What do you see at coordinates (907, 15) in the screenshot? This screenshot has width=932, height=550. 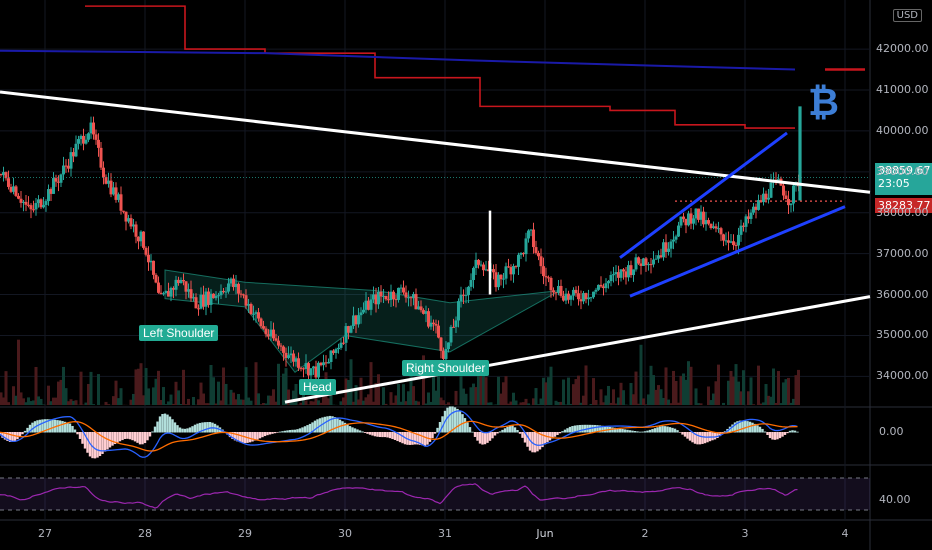 I see `currency-badge: USD` at bounding box center [907, 15].